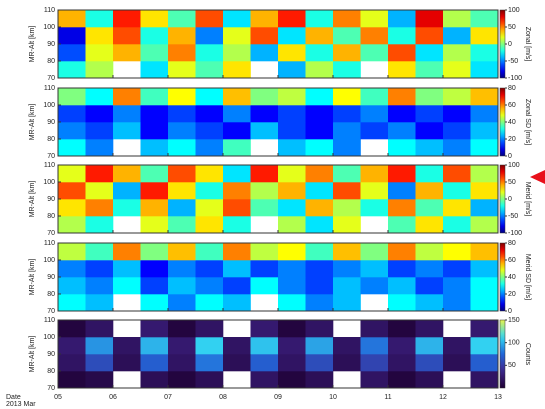  What do you see at coordinates (512, 260) in the screenshot?
I see `colorbar-tick-label: 60` at bounding box center [512, 260].